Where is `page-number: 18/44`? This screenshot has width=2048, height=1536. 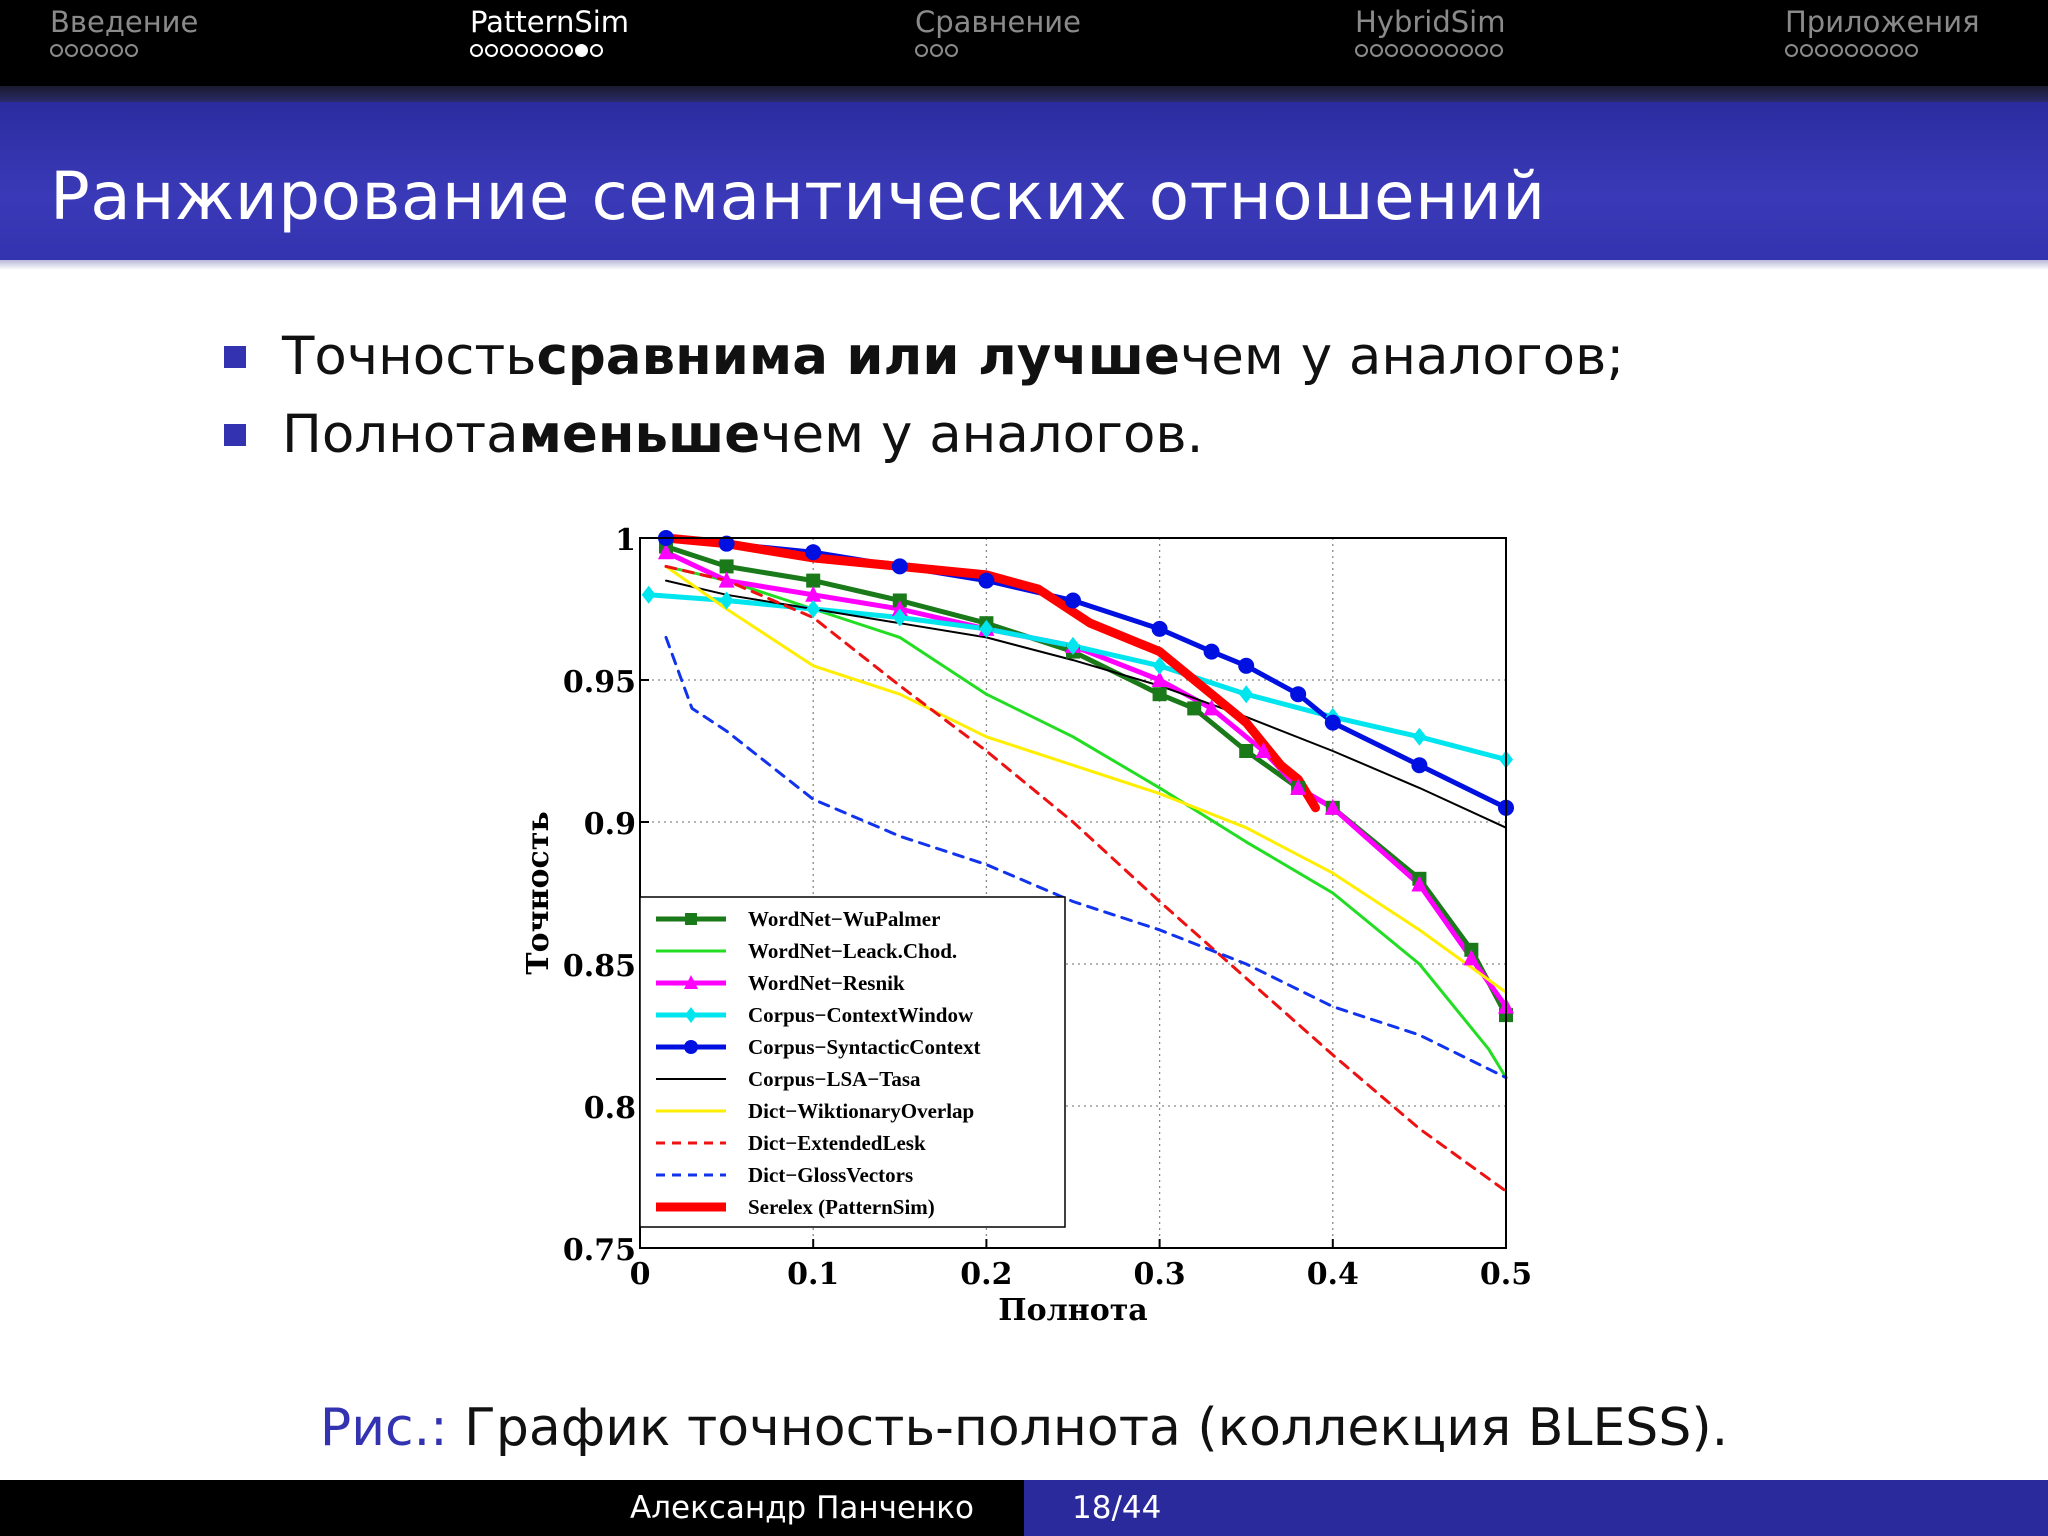 page-number: 18/44 is located at coordinates (1117, 1508).